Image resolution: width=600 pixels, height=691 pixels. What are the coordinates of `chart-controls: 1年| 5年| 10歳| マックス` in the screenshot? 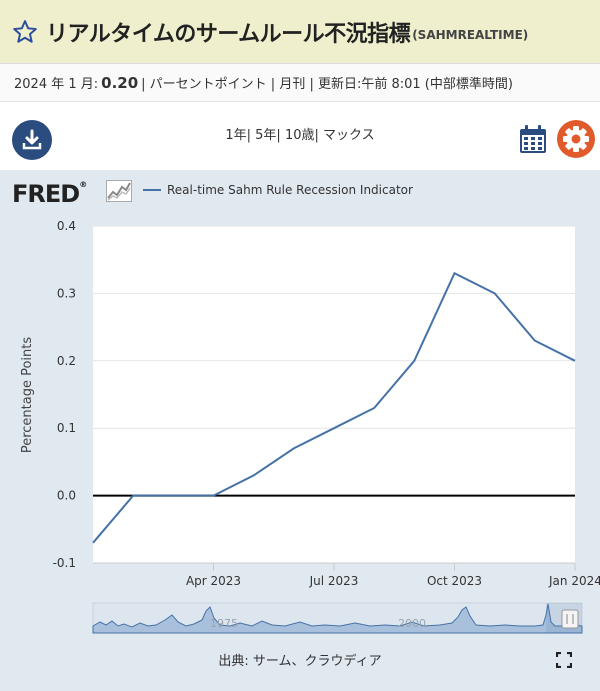 It's located at (300, 136).